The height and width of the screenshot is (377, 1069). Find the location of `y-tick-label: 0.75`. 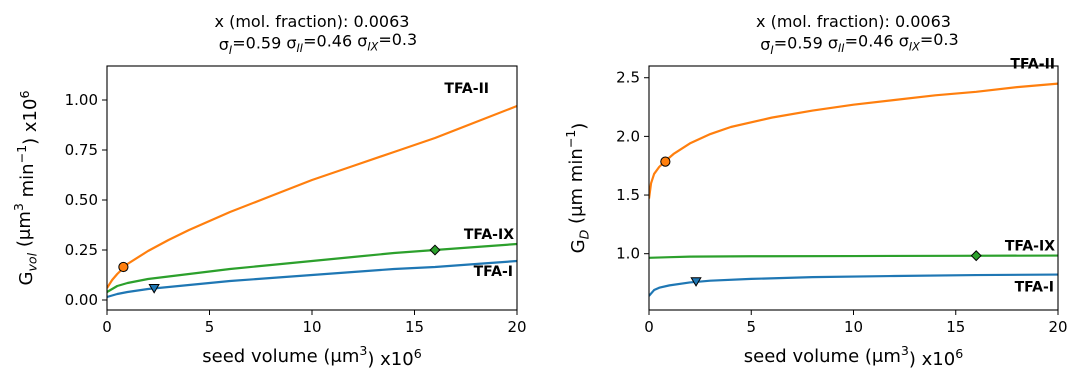

y-tick-label: 0.75 is located at coordinates (81, 150).